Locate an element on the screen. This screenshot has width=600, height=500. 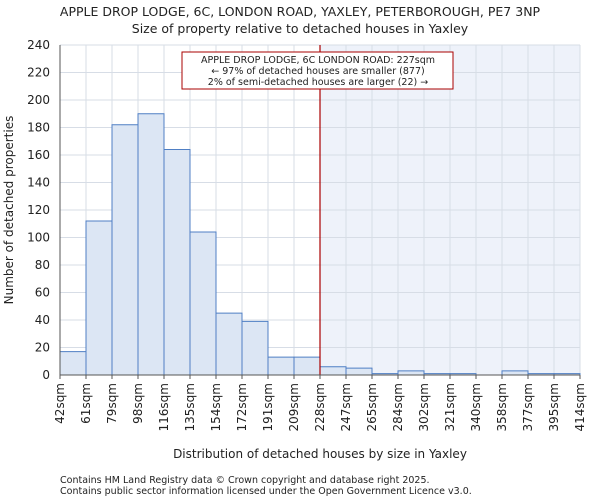
y-tick-labels: 0 20 40 60 80 100 120 140 160 180 200 220 240 is located at coordinates (38, 210).